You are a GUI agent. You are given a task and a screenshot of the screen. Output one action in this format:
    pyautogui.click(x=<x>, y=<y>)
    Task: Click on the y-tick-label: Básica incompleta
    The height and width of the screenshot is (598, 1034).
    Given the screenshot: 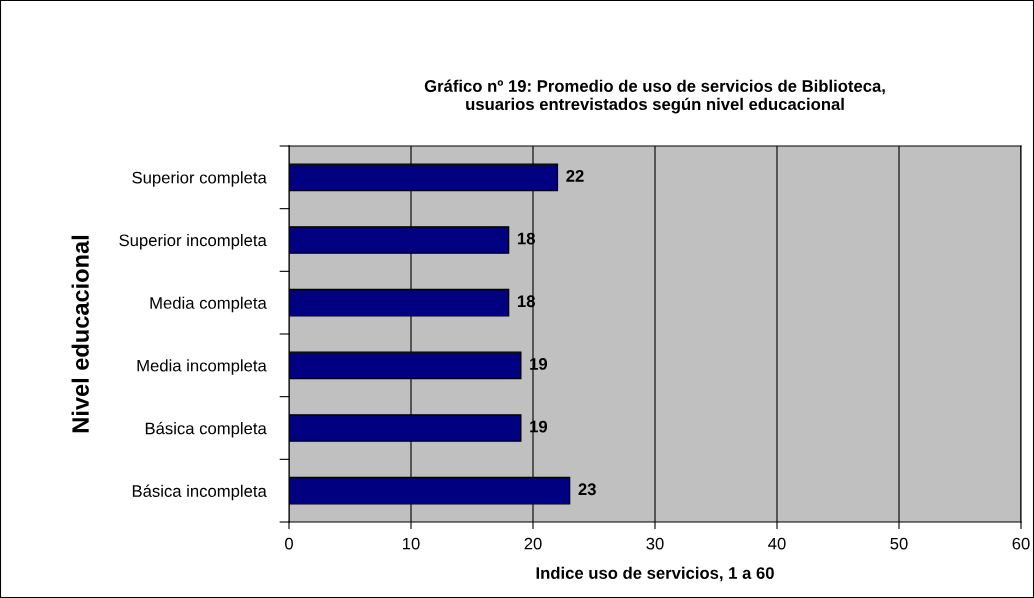 What is the action you would take?
    pyautogui.click(x=199, y=492)
    